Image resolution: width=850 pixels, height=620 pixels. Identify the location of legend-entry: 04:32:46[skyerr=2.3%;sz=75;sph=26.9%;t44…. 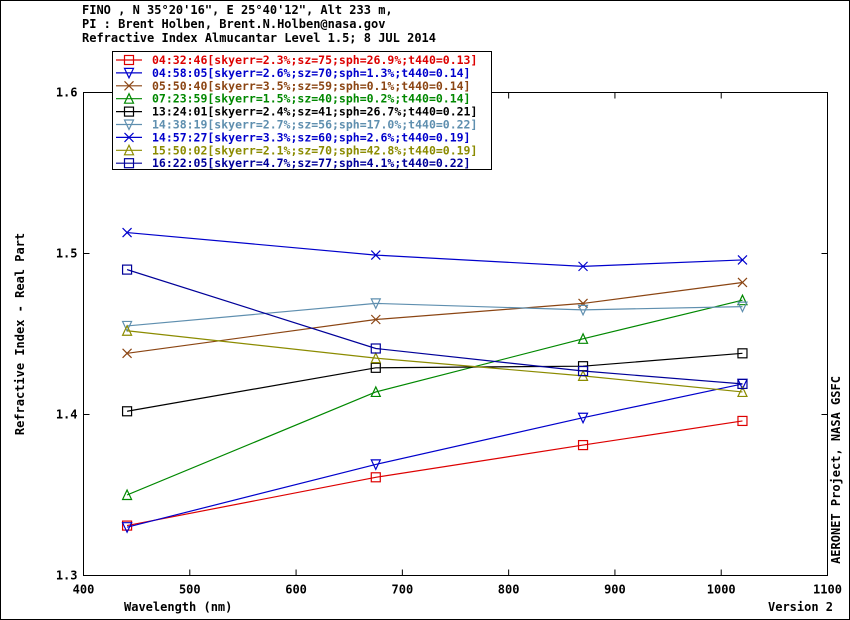
(296, 60).